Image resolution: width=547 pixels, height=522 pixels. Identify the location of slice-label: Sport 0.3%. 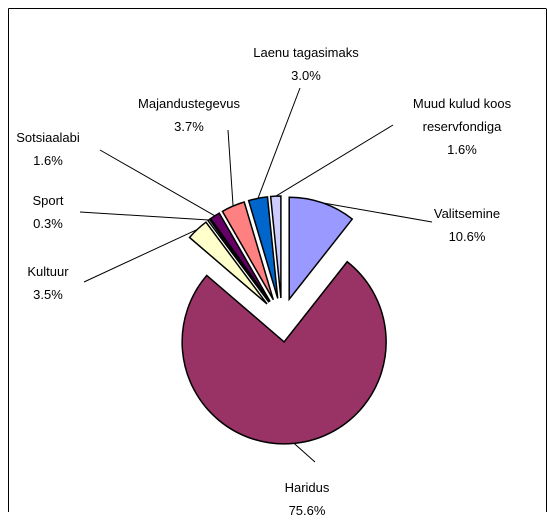
(49, 212).